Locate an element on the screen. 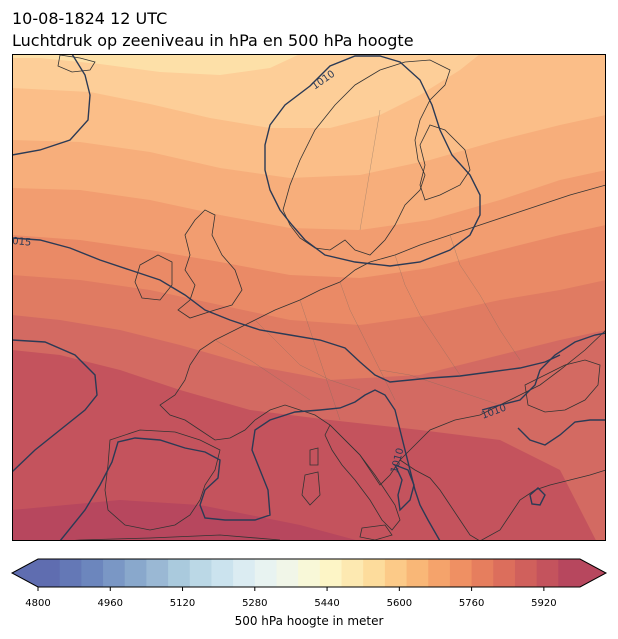 This screenshot has height=639, width=618. colorbar-tick-label: 5600 is located at coordinates (399, 603).